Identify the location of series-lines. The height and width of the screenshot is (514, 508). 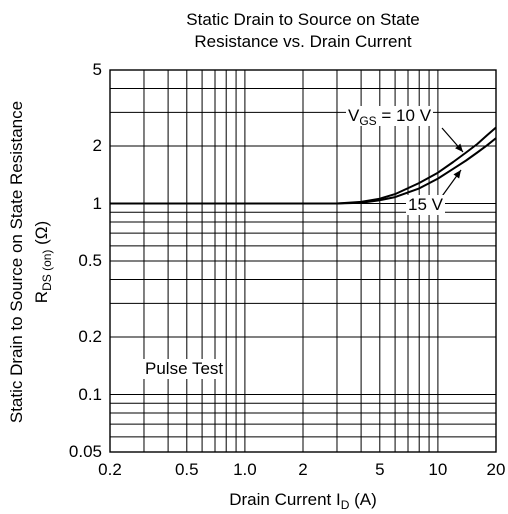
(303, 165).